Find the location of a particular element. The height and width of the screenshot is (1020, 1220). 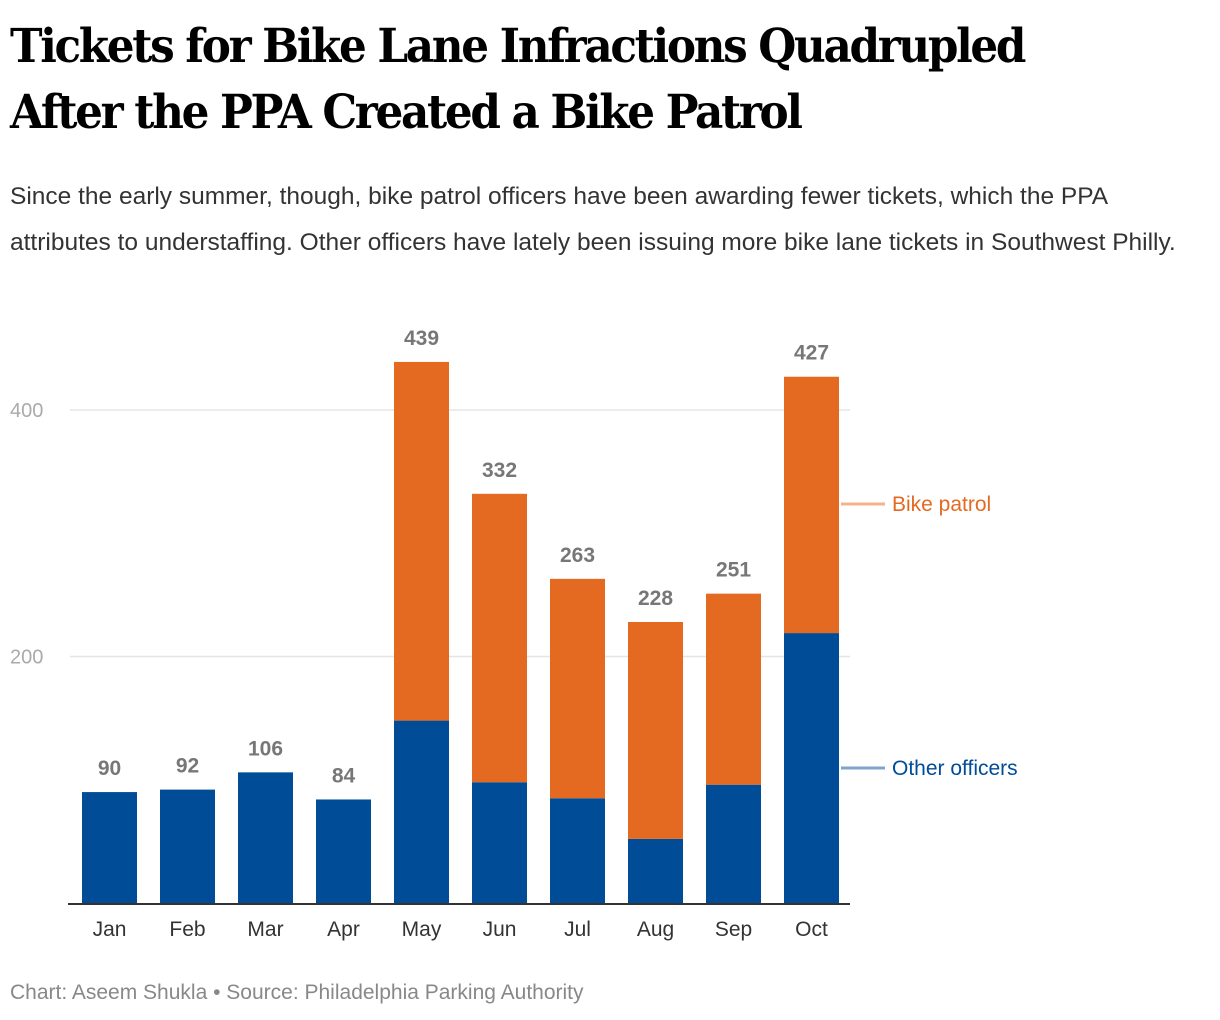

x-tick-label-aug: Aug is located at coordinates (655, 929).